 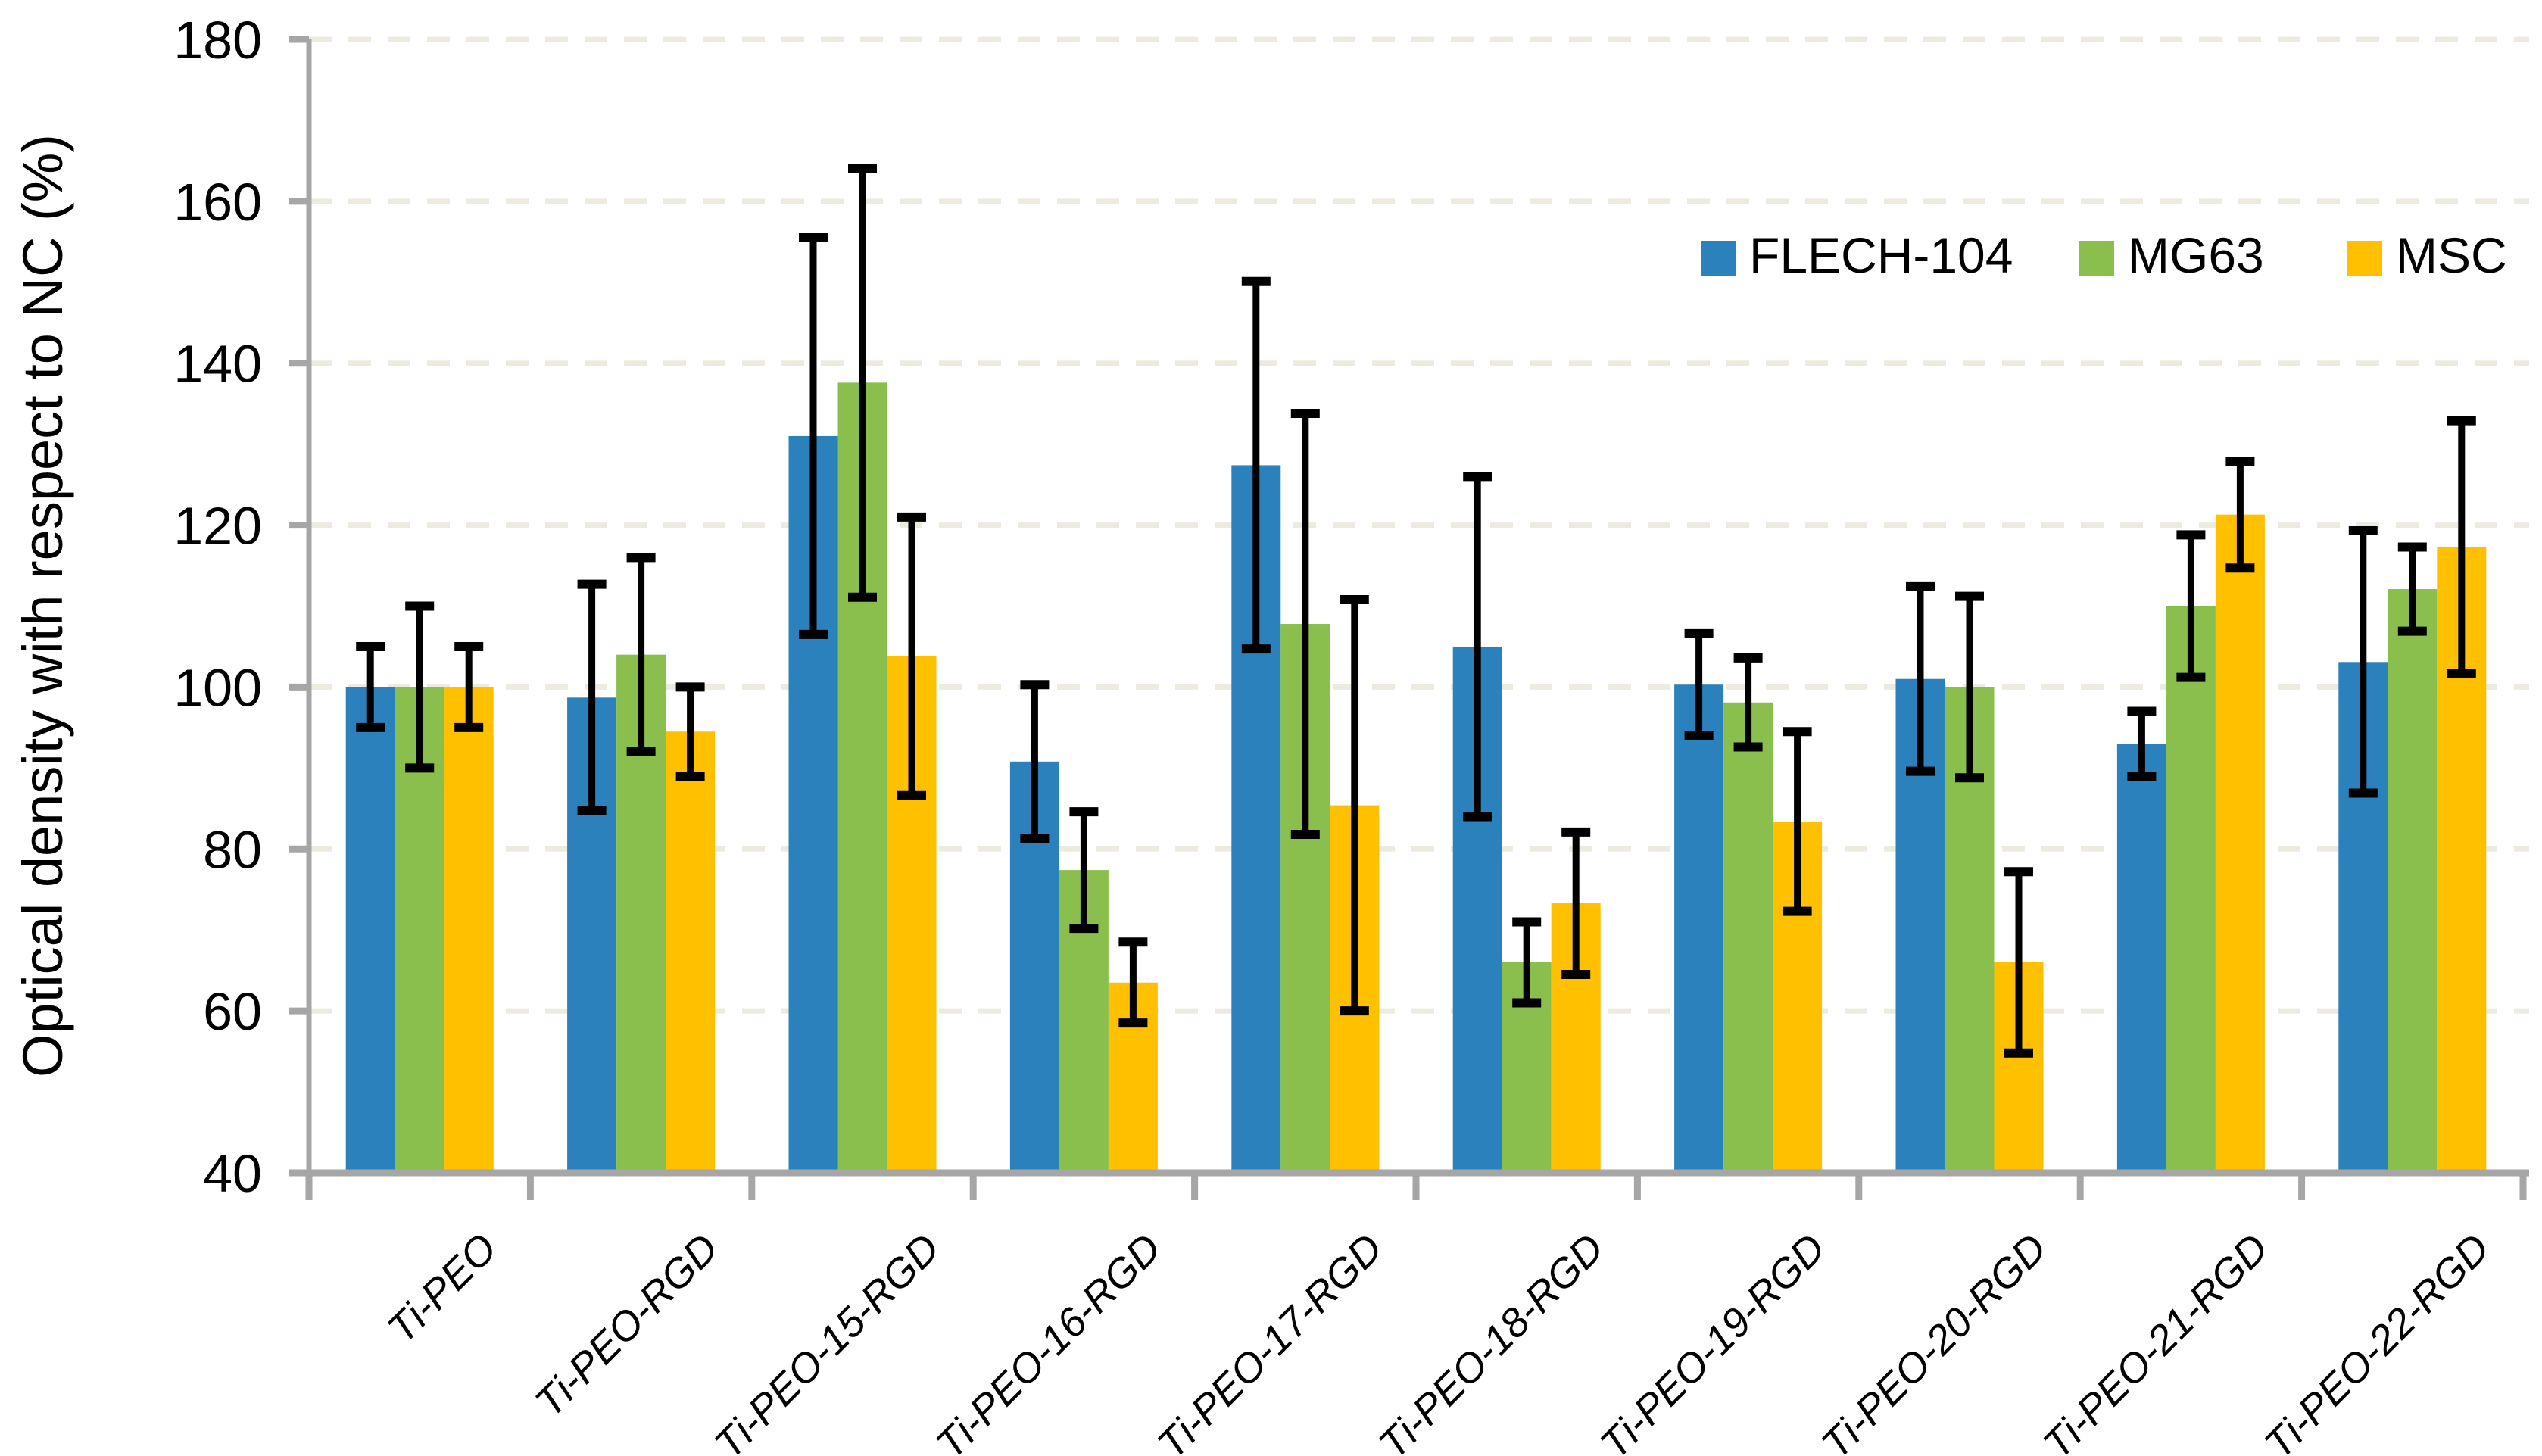 What do you see at coordinates (232, 1011) in the screenshot?
I see `y-tick-label-60: 60` at bounding box center [232, 1011].